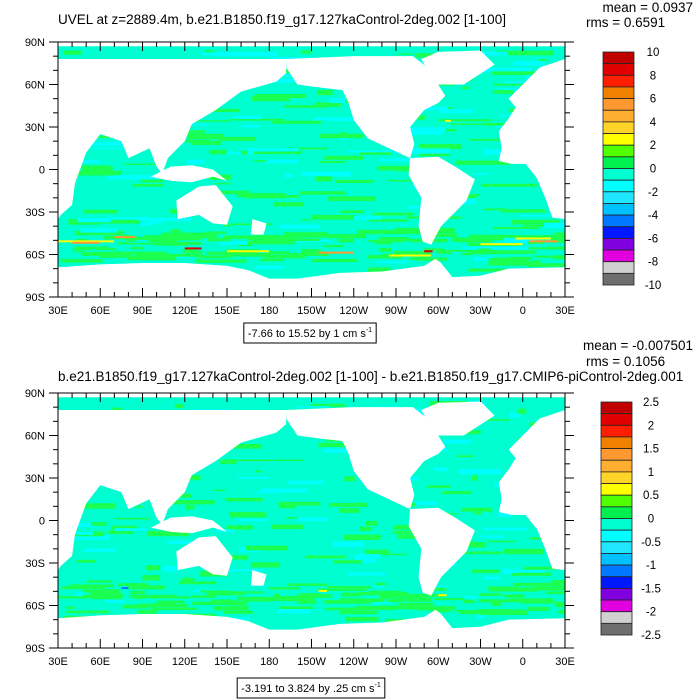 This screenshot has width=700, height=700. What do you see at coordinates (311, 688) in the screenshot?
I see `info-box-frame` at bounding box center [311, 688].